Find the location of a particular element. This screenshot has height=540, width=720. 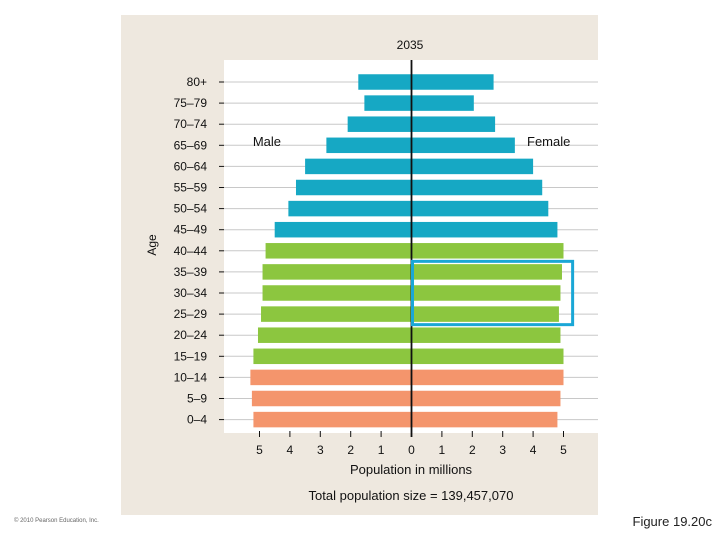

y-tick-label: 80+ is located at coordinates (197, 82).